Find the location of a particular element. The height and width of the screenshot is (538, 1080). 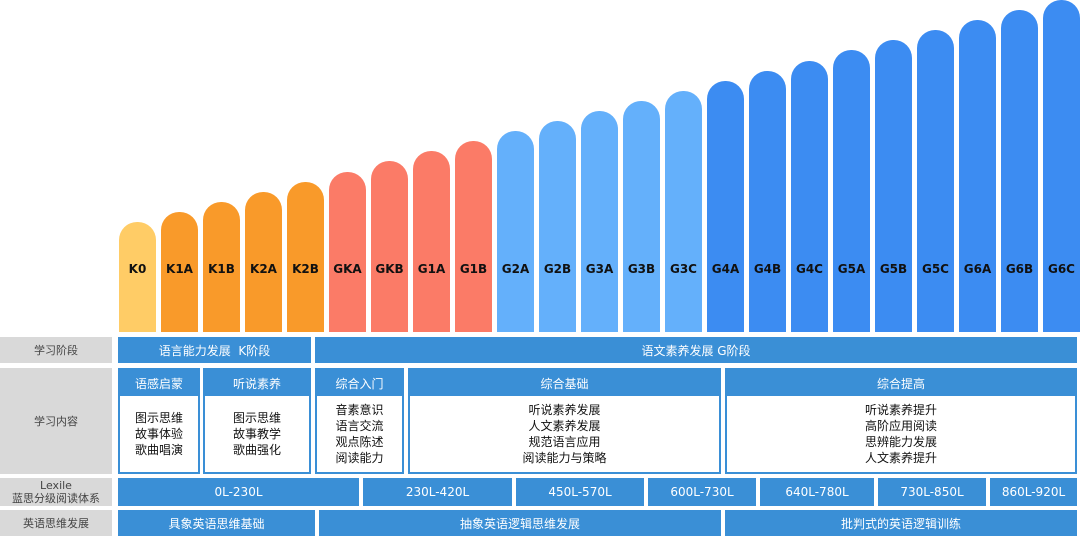

lexile-range: 450L-570L is located at coordinates (580, 492).